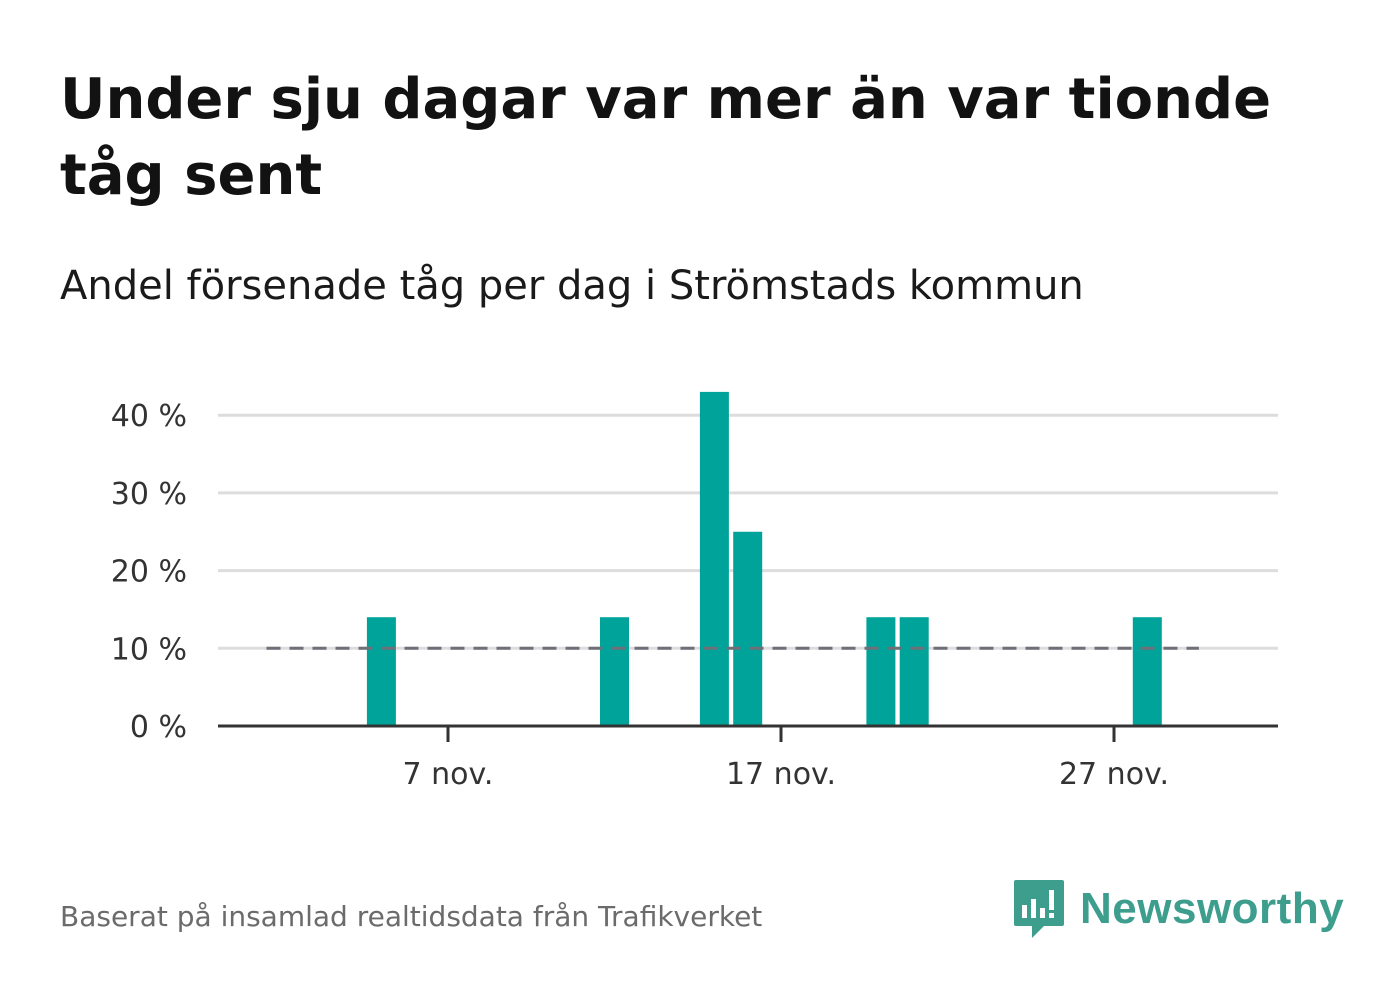 Image resolution: width=1382 pixels, height=999 pixels. I want to click on y-tick-label: 0 %, so click(158, 727).